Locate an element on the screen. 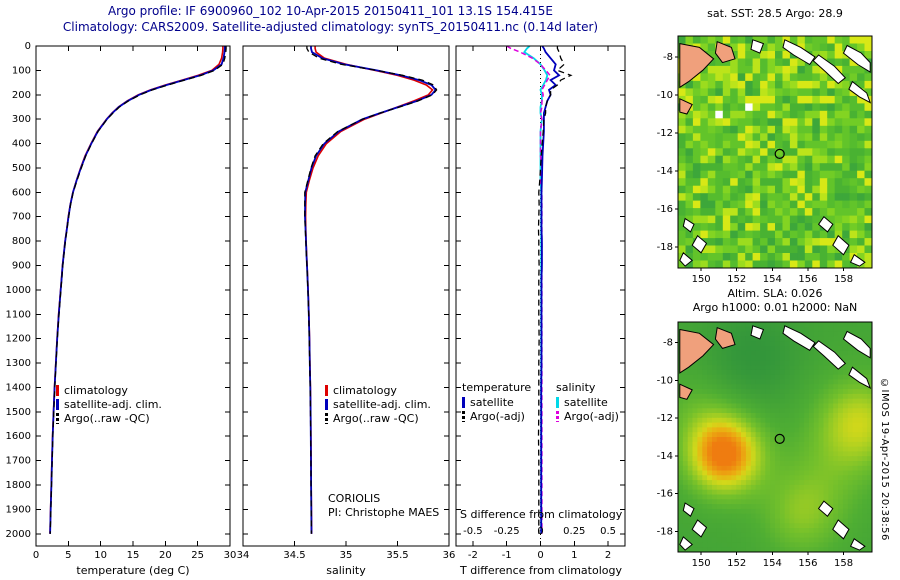 Image resolution: width=900 pixels, height=580 pixels. climatology-line-swatch is located at coordinates (57, 390).